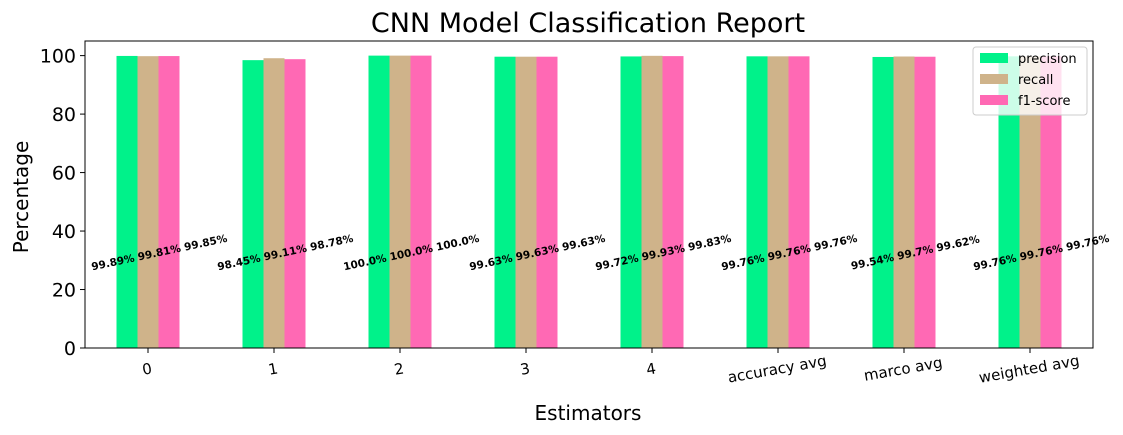 The height and width of the screenshot is (435, 1123). Describe the element at coordinates (1028, 368) in the screenshot. I see `x-tick-label: weighted avg` at that location.